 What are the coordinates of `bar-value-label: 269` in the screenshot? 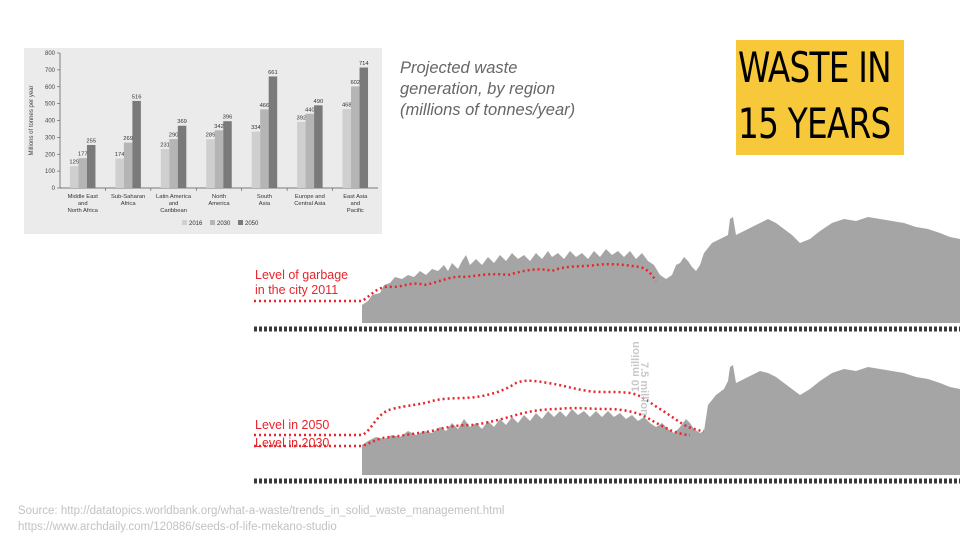 It's located at (128, 139).